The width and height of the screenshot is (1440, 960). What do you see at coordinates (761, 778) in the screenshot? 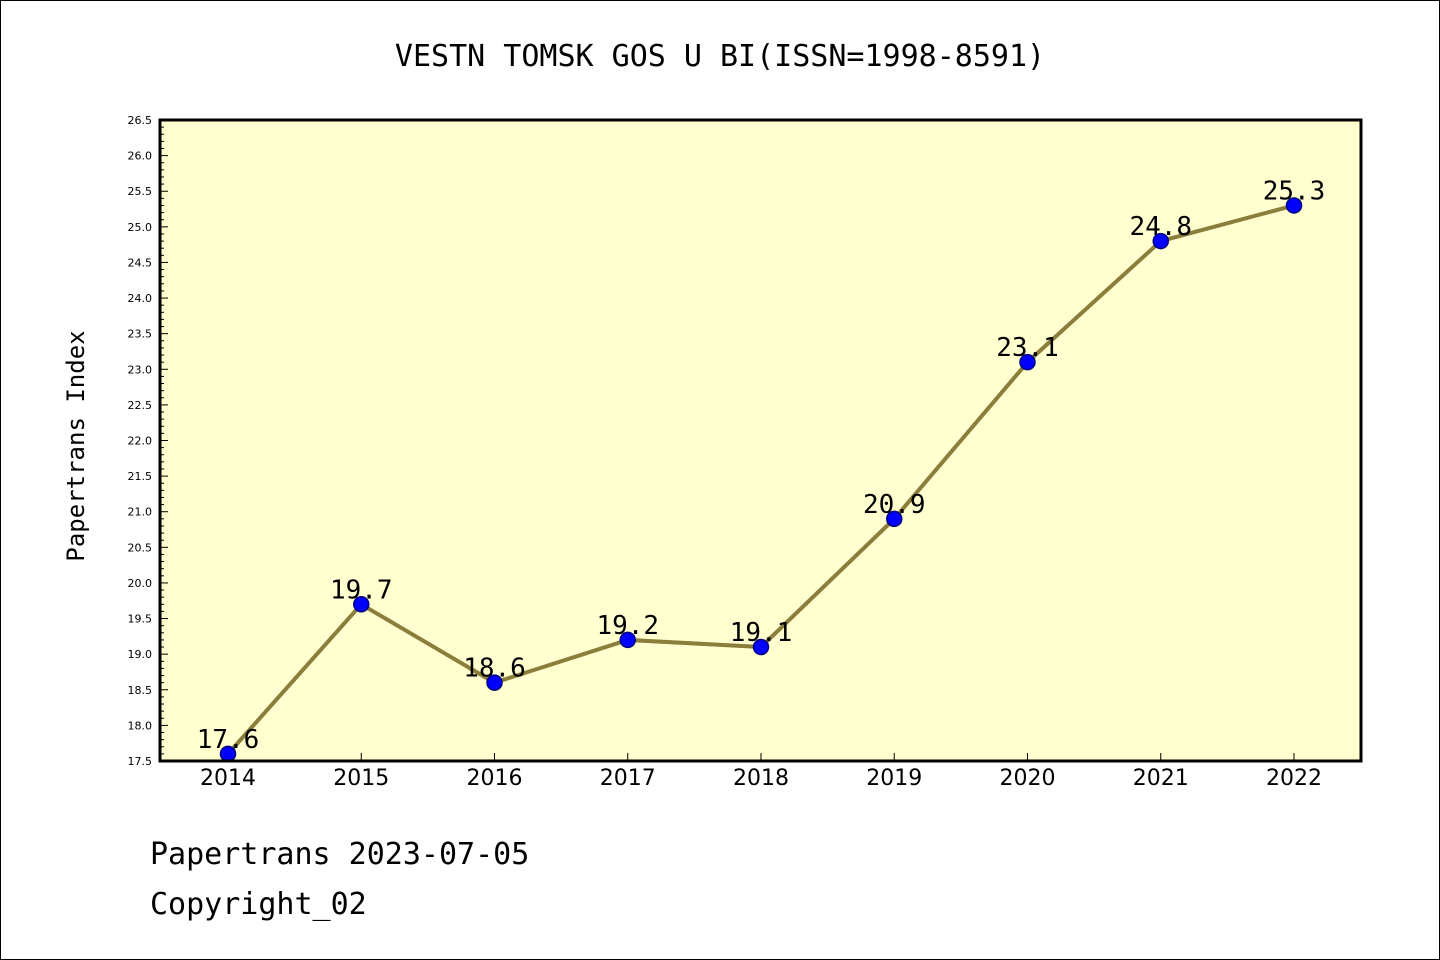
I see `x-tick-label: 2018` at bounding box center [761, 778].